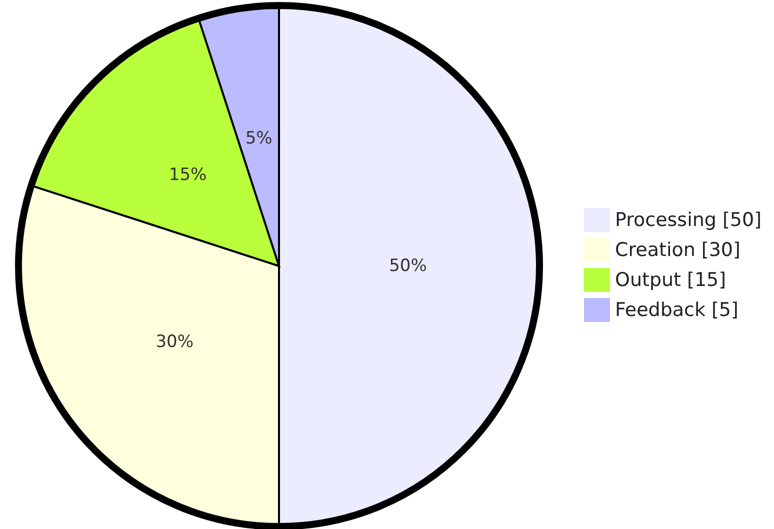  I want to click on legend-label: Feedback [5], so click(676, 310).